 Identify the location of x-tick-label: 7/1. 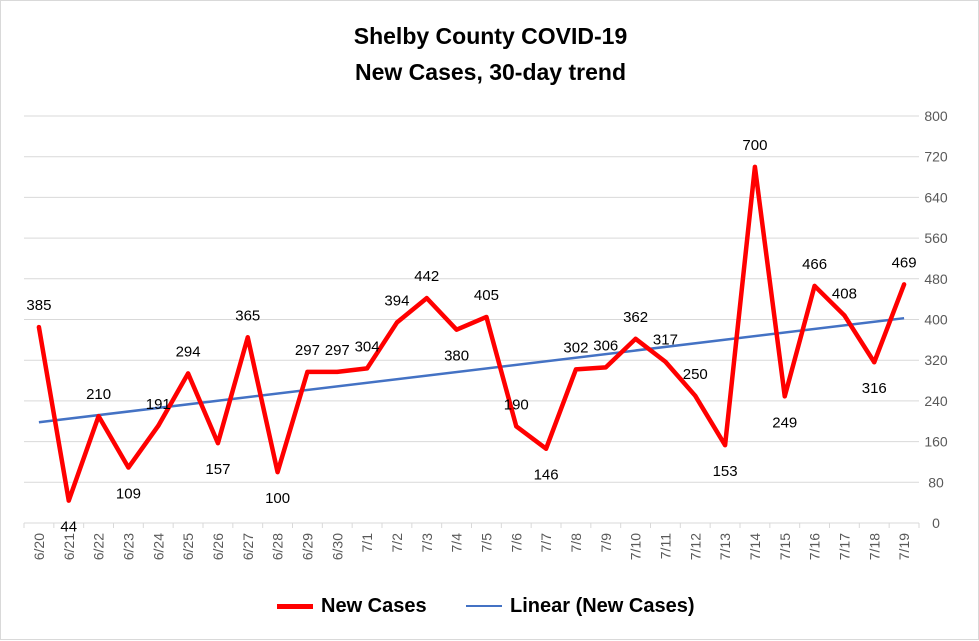
(367, 543).